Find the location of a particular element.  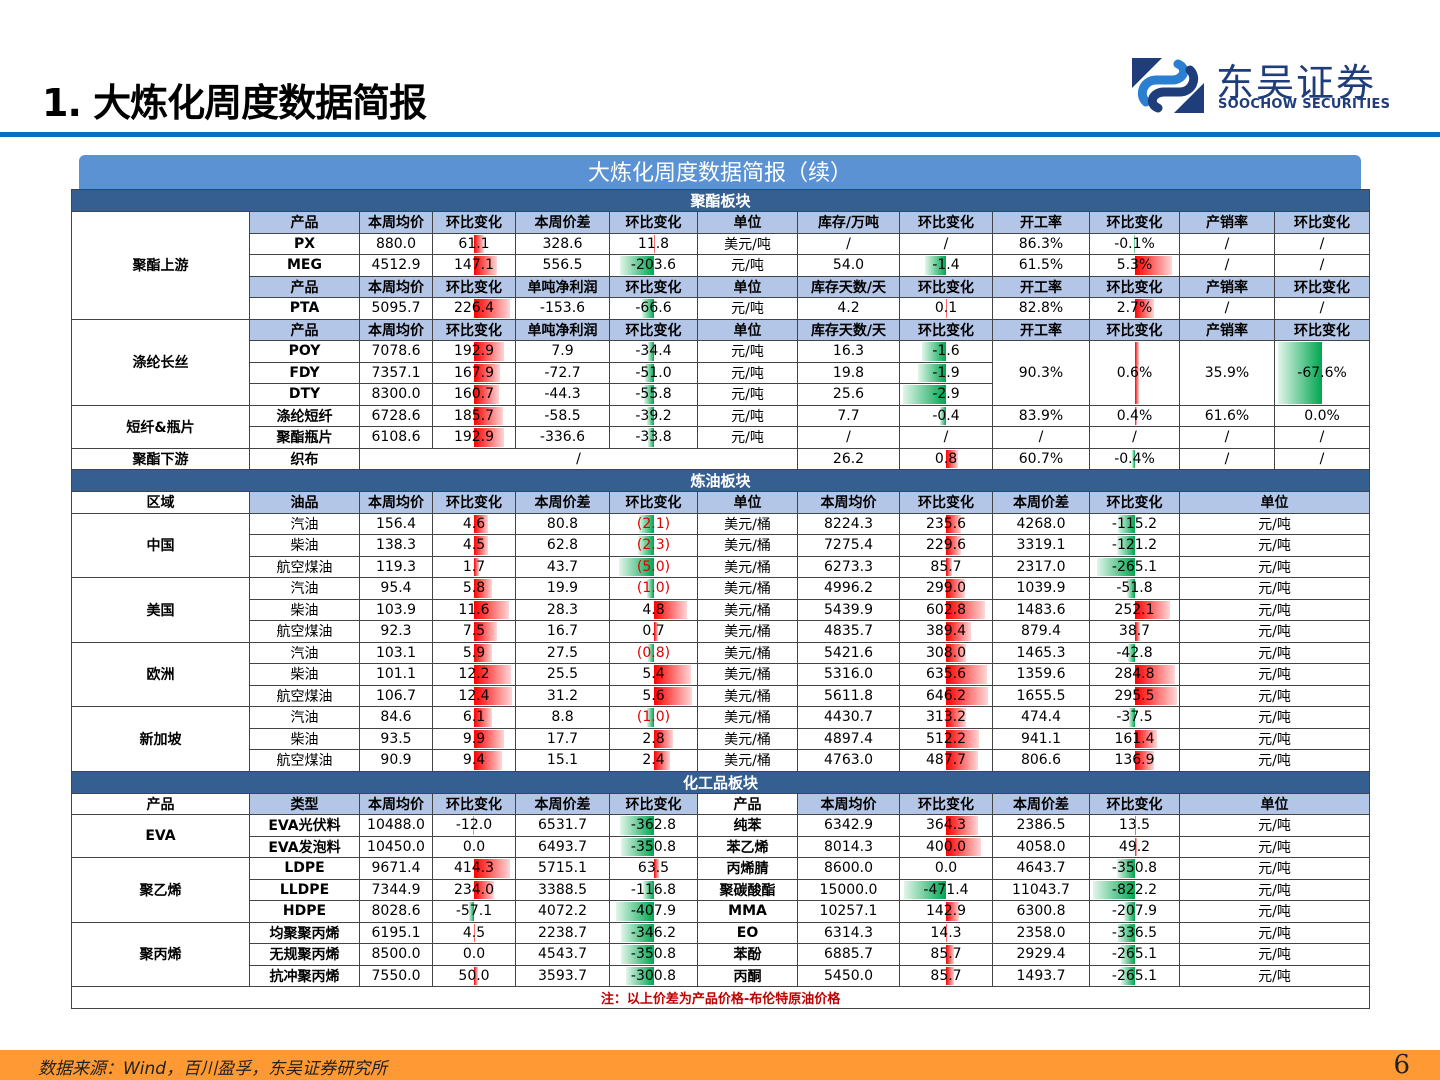

table-cell: 50.0 is located at coordinates (474, 975).